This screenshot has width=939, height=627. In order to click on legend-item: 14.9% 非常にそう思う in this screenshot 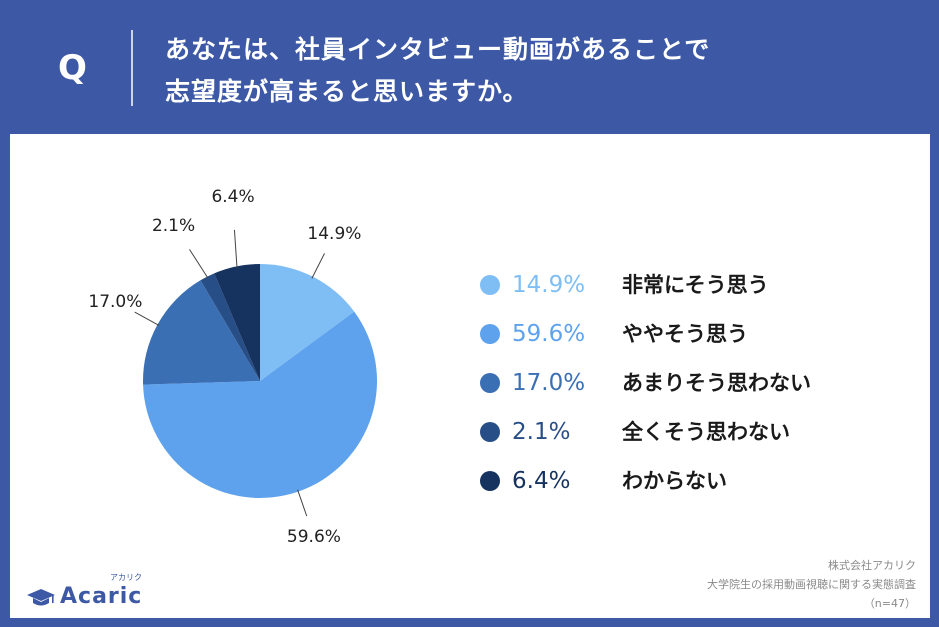, I will do `click(690, 285)`.